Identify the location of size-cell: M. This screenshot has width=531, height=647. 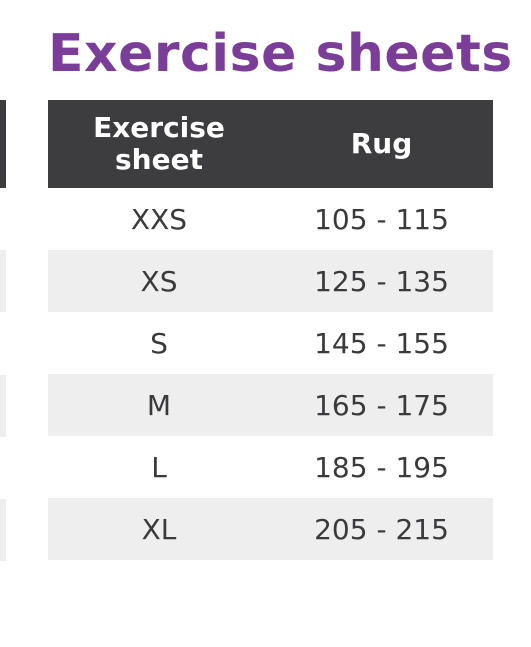
(159, 405).